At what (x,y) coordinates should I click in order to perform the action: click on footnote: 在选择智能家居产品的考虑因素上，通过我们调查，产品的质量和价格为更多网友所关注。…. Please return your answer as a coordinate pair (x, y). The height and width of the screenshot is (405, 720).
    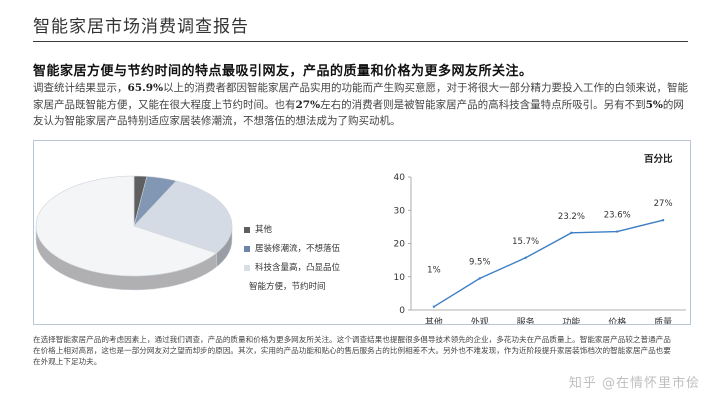
    Looking at the image, I should click on (352, 350).